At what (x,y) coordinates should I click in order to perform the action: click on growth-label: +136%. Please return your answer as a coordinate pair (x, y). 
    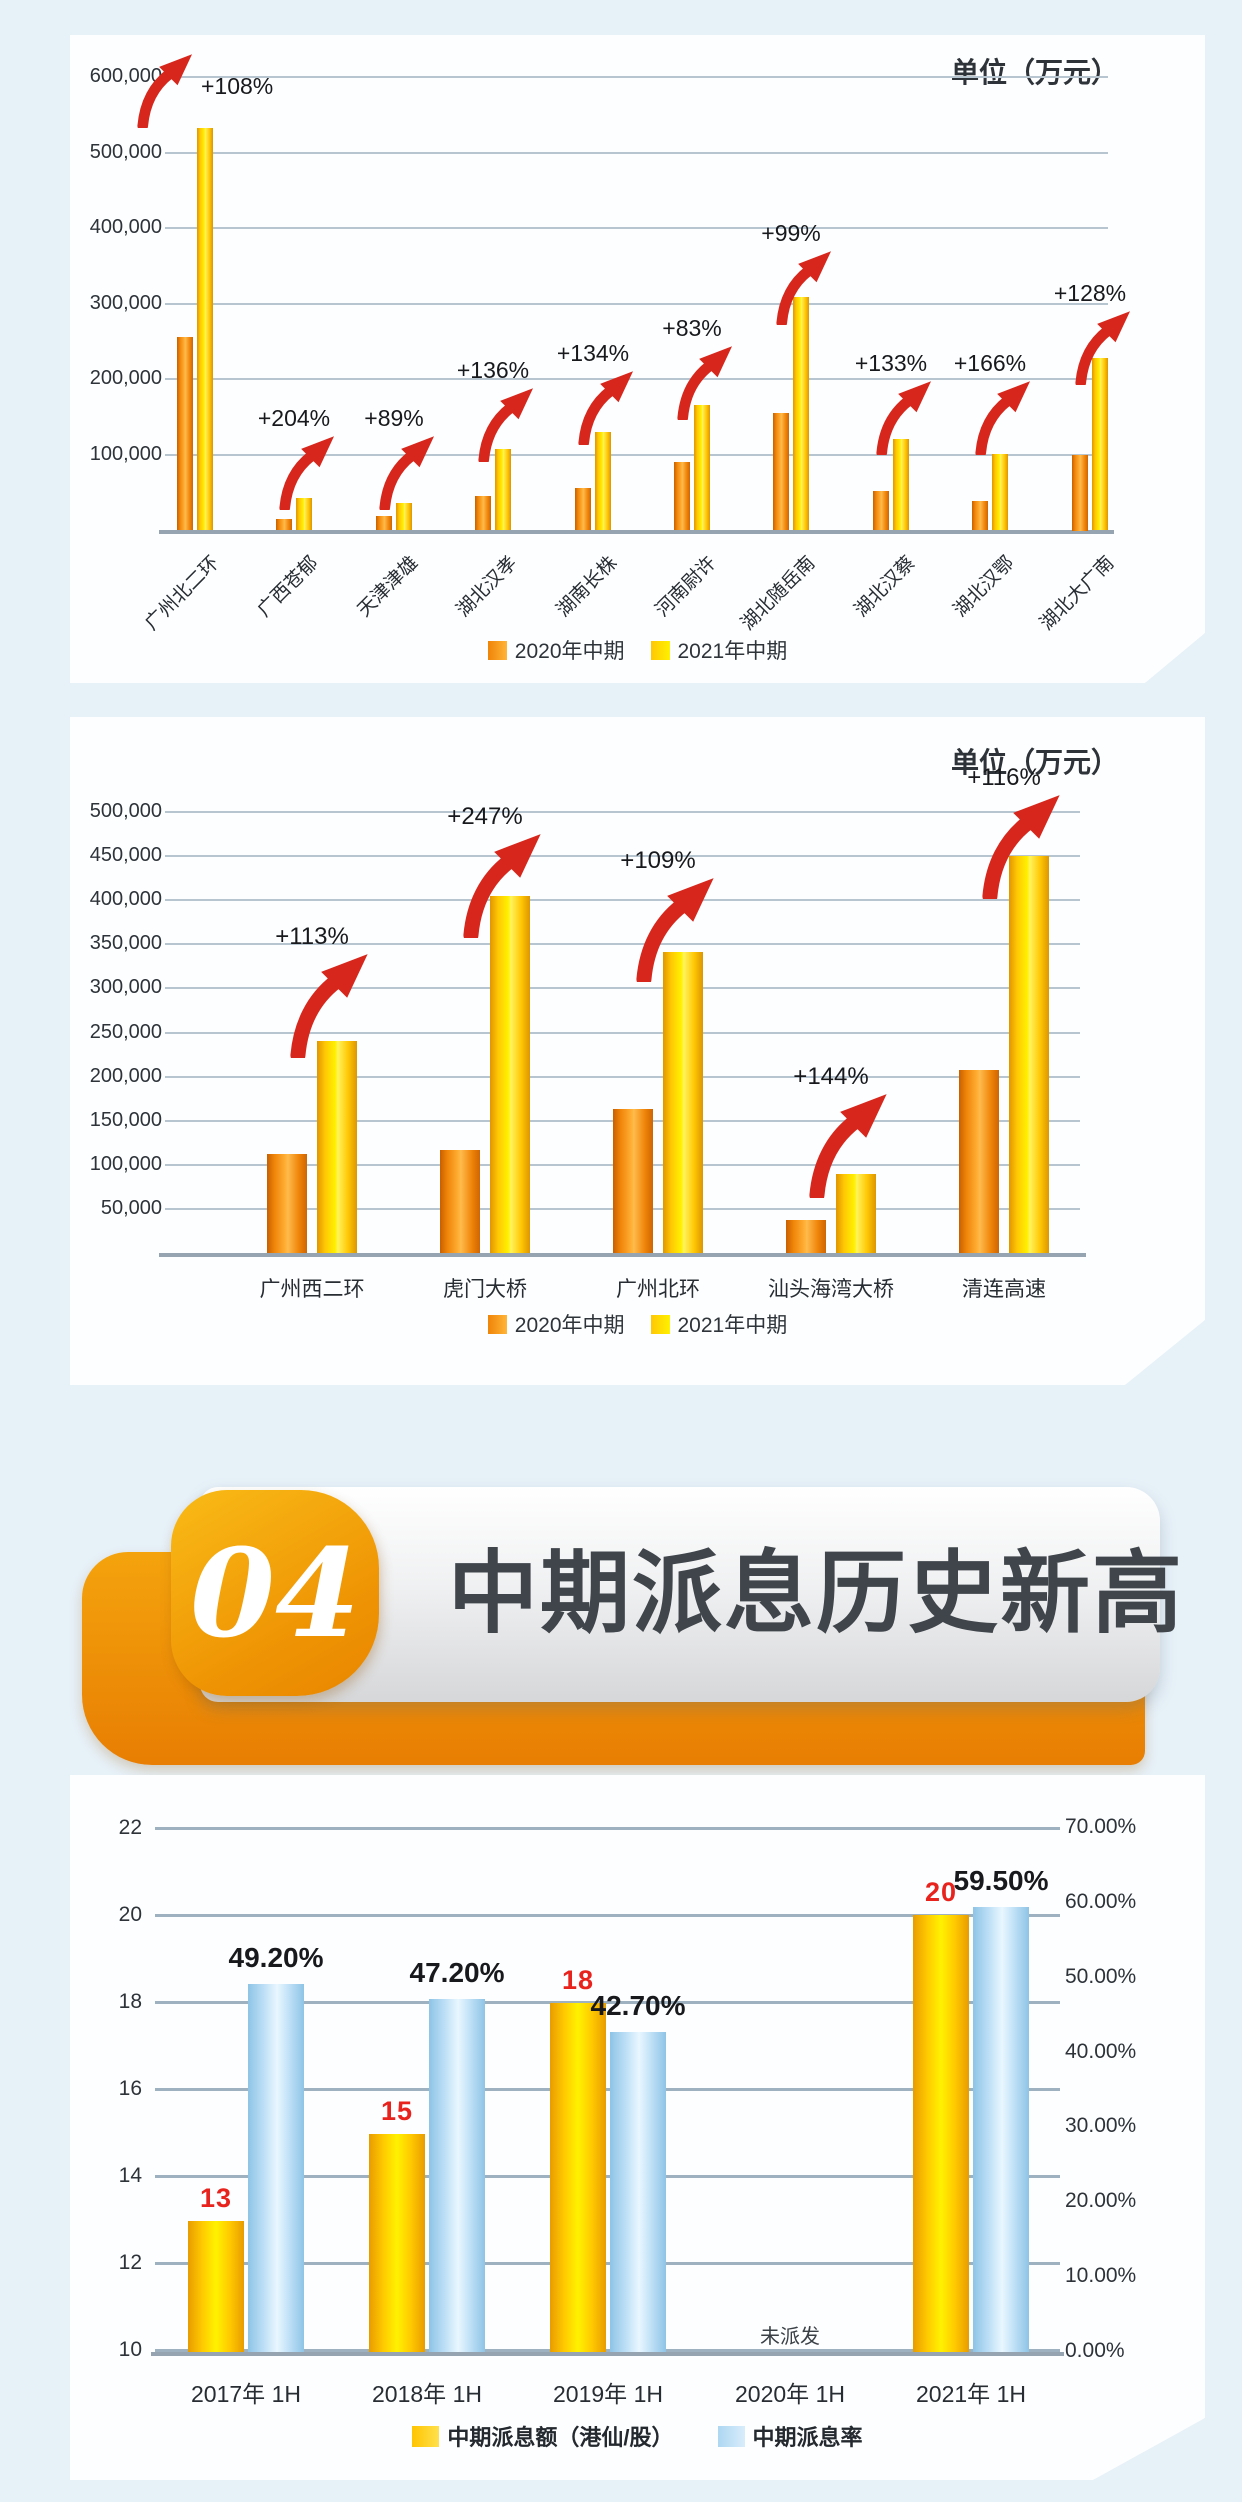
    Looking at the image, I should click on (493, 370).